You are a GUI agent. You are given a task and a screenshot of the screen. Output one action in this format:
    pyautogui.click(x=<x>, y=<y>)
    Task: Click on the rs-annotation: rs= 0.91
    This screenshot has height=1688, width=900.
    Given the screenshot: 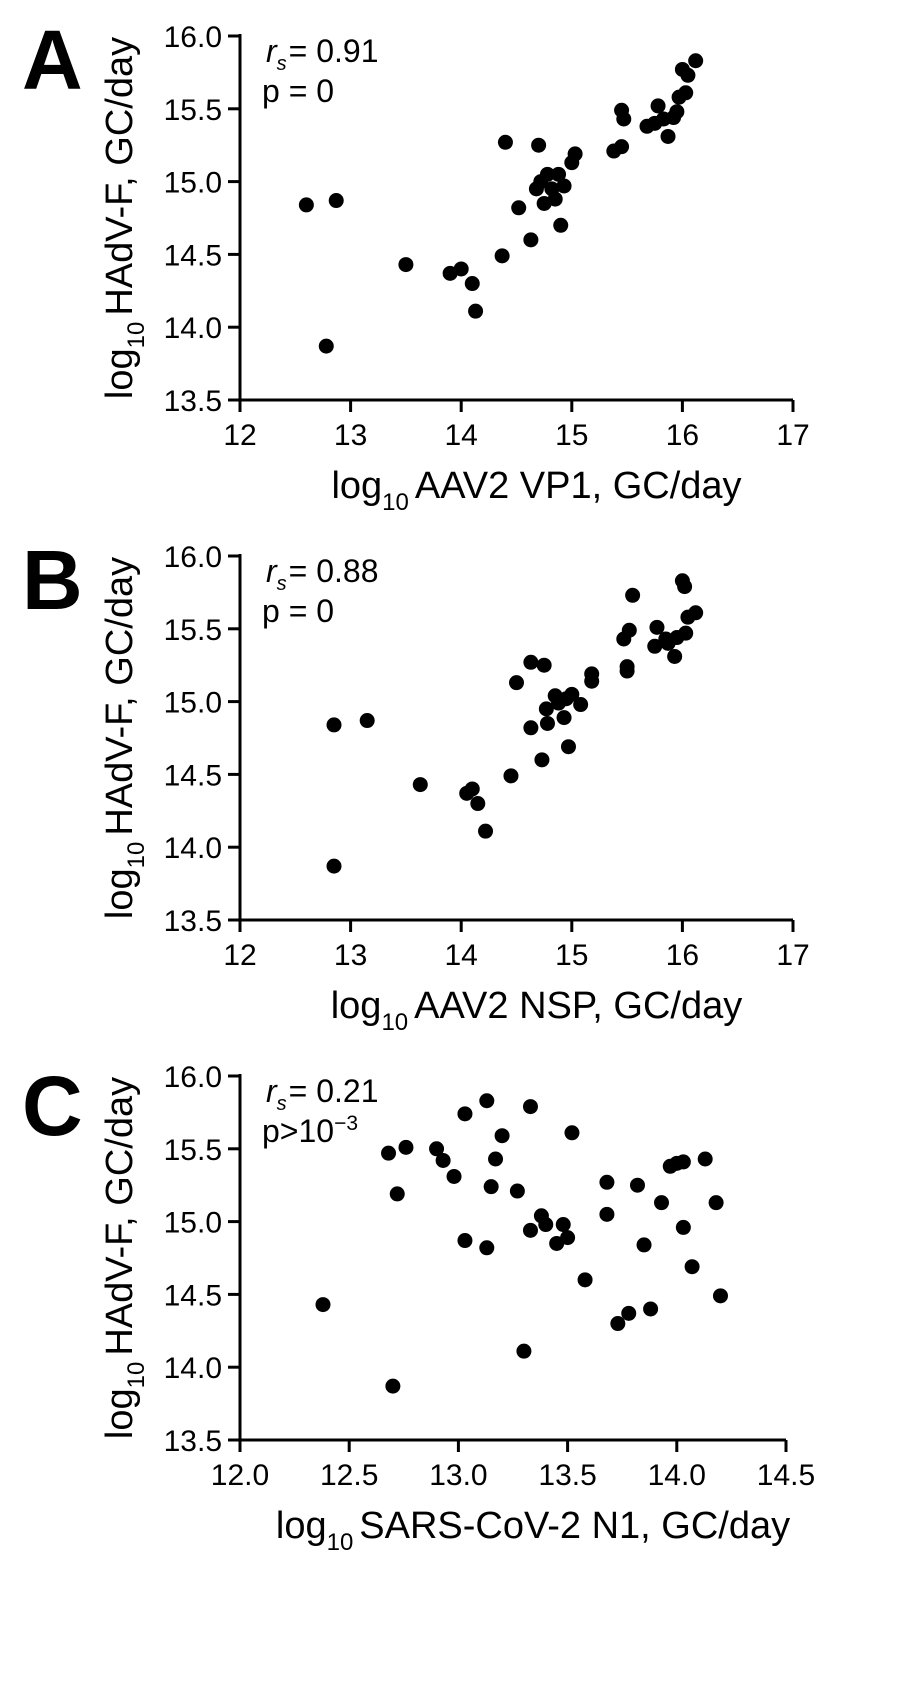 What is the action you would take?
    pyautogui.click(x=322, y=54)
    